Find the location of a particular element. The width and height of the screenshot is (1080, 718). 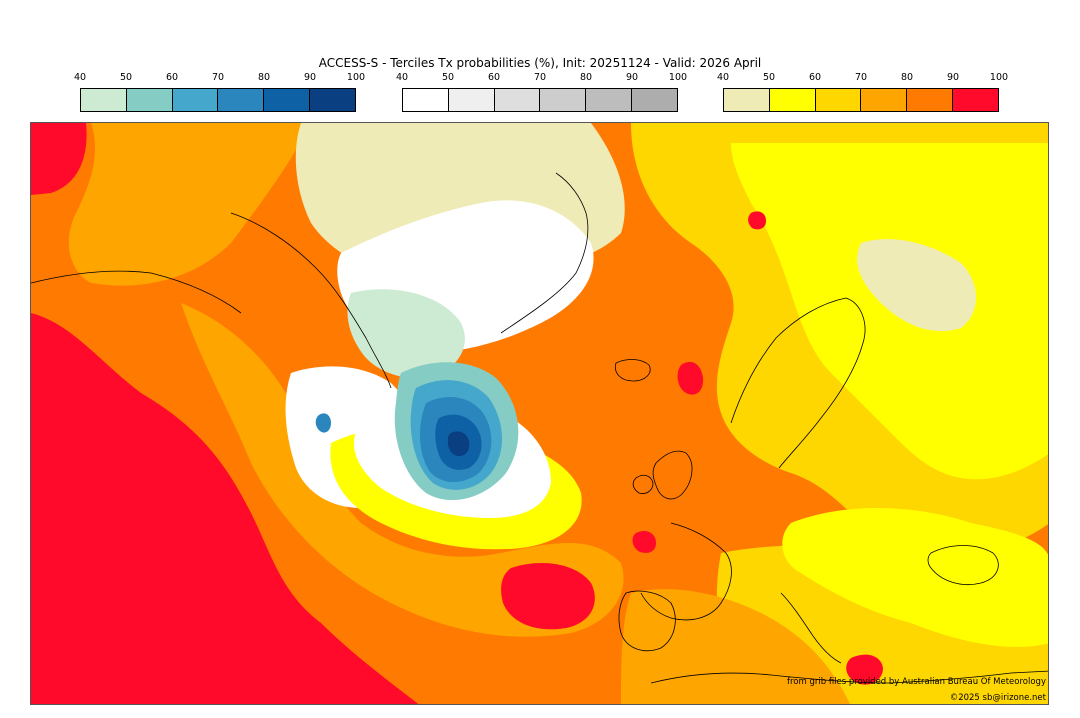

coastline-black-sea is located at coordinates (963, 565).